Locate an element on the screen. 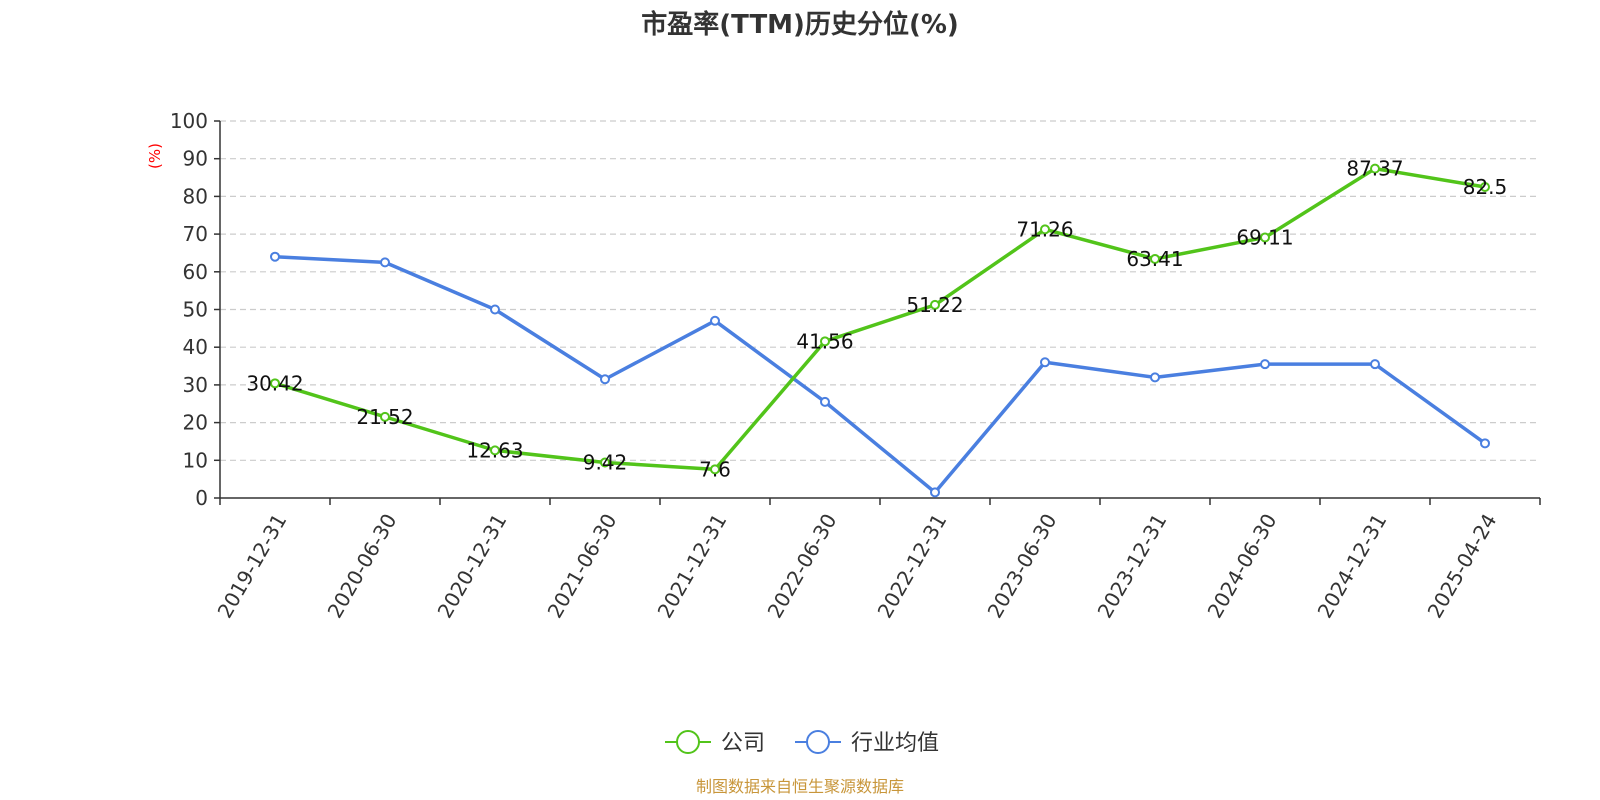 Image resolution: width=1600 pixels, height=800 pixels. legend-label: 行业均值 is located at coordinates (895, 743).